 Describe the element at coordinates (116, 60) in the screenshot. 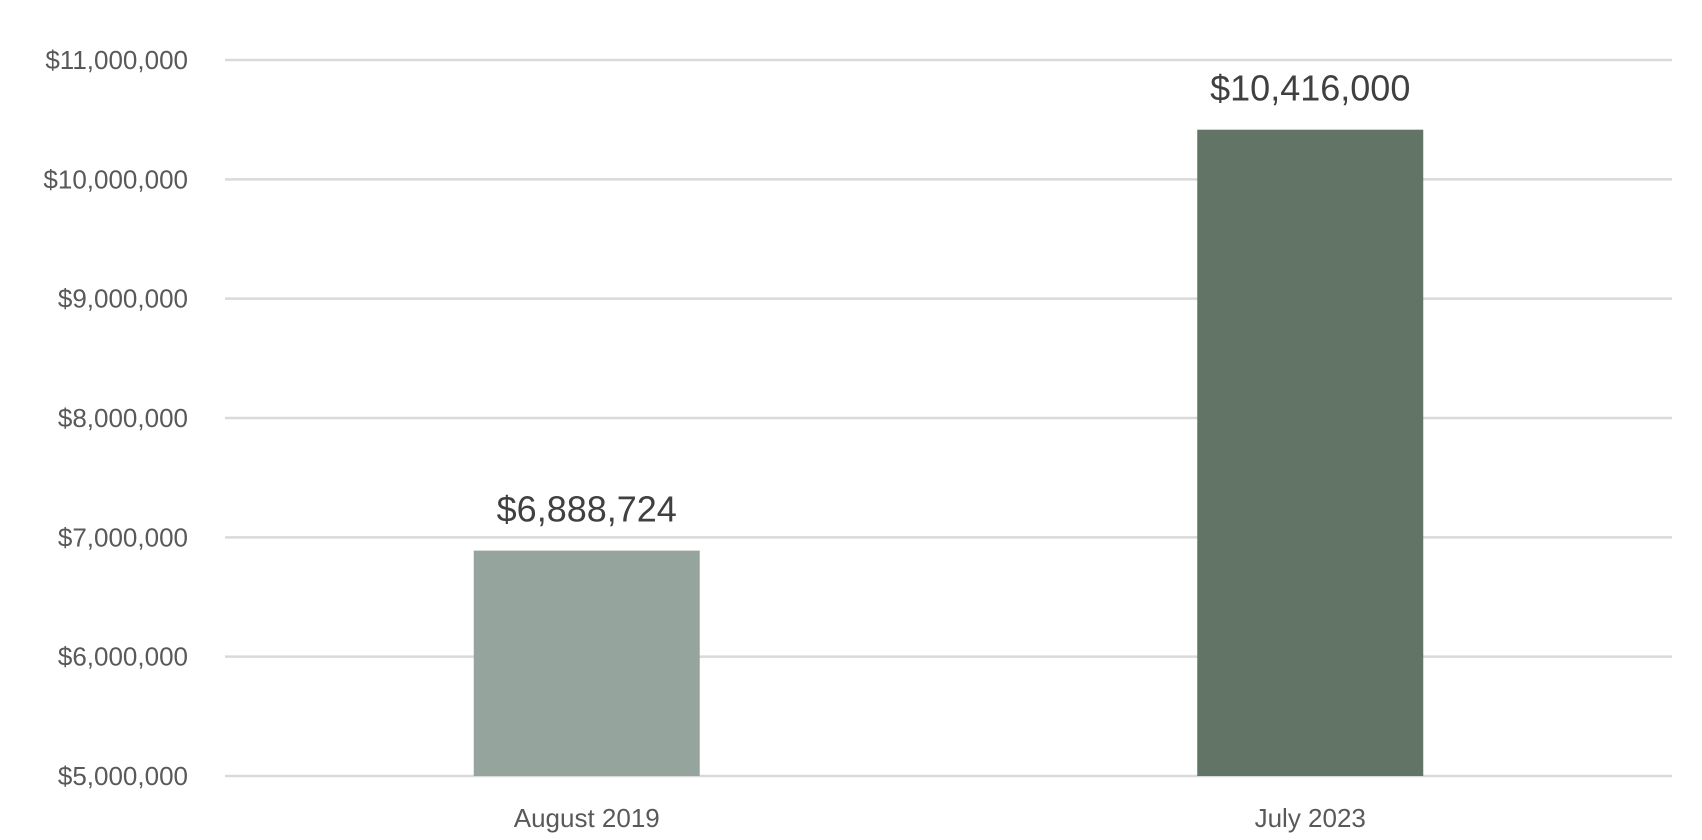

I see `y-tick-label: $11,000,000` at that location.